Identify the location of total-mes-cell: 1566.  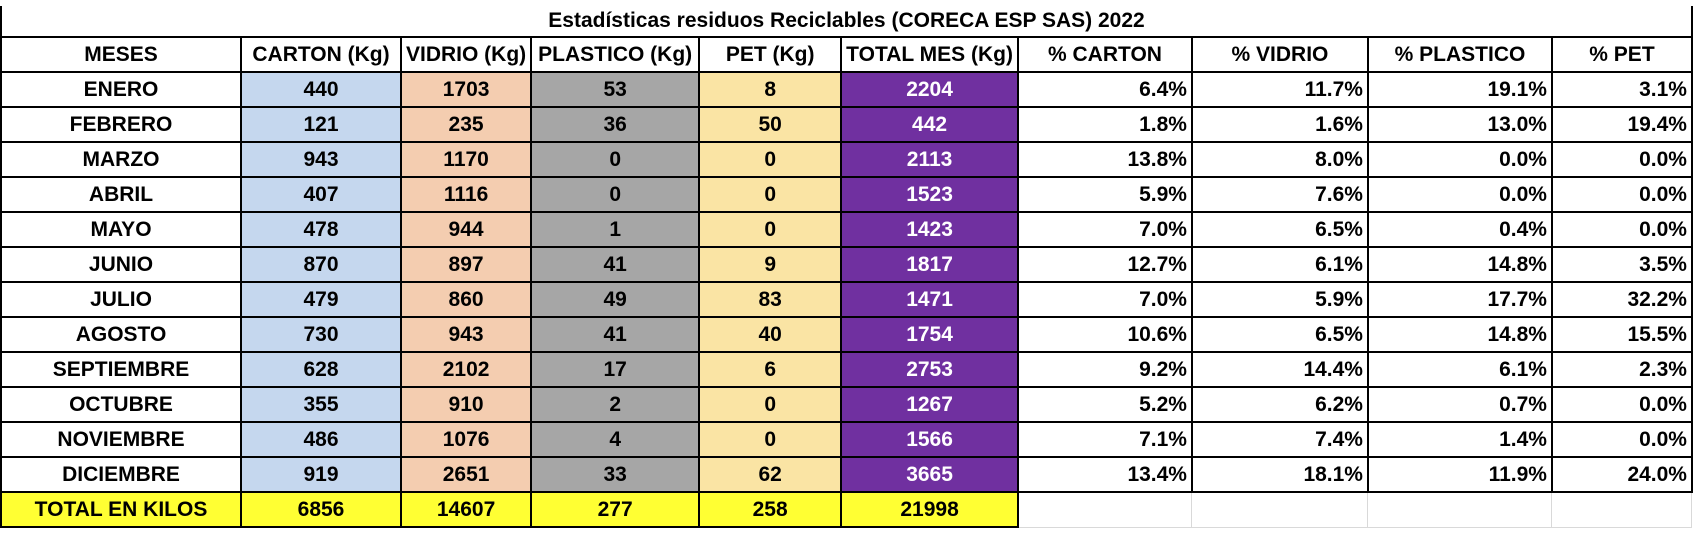
(930, 440).